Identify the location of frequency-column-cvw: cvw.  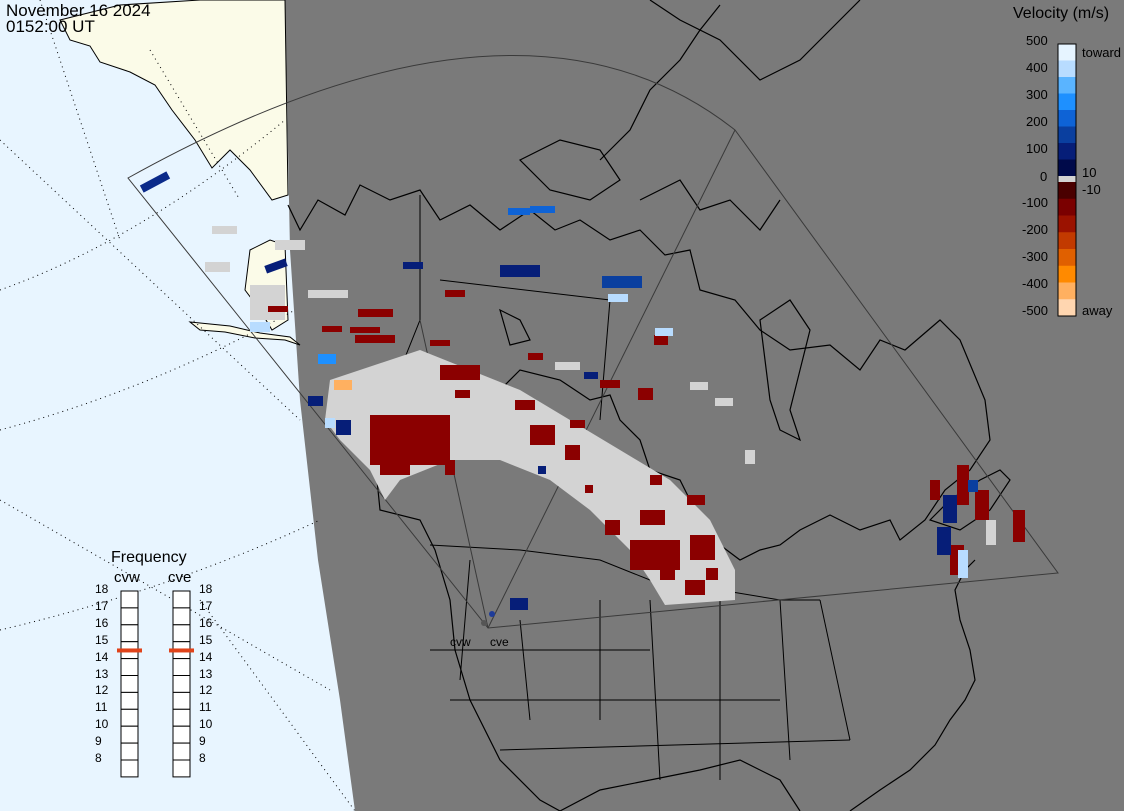
(127, 577).